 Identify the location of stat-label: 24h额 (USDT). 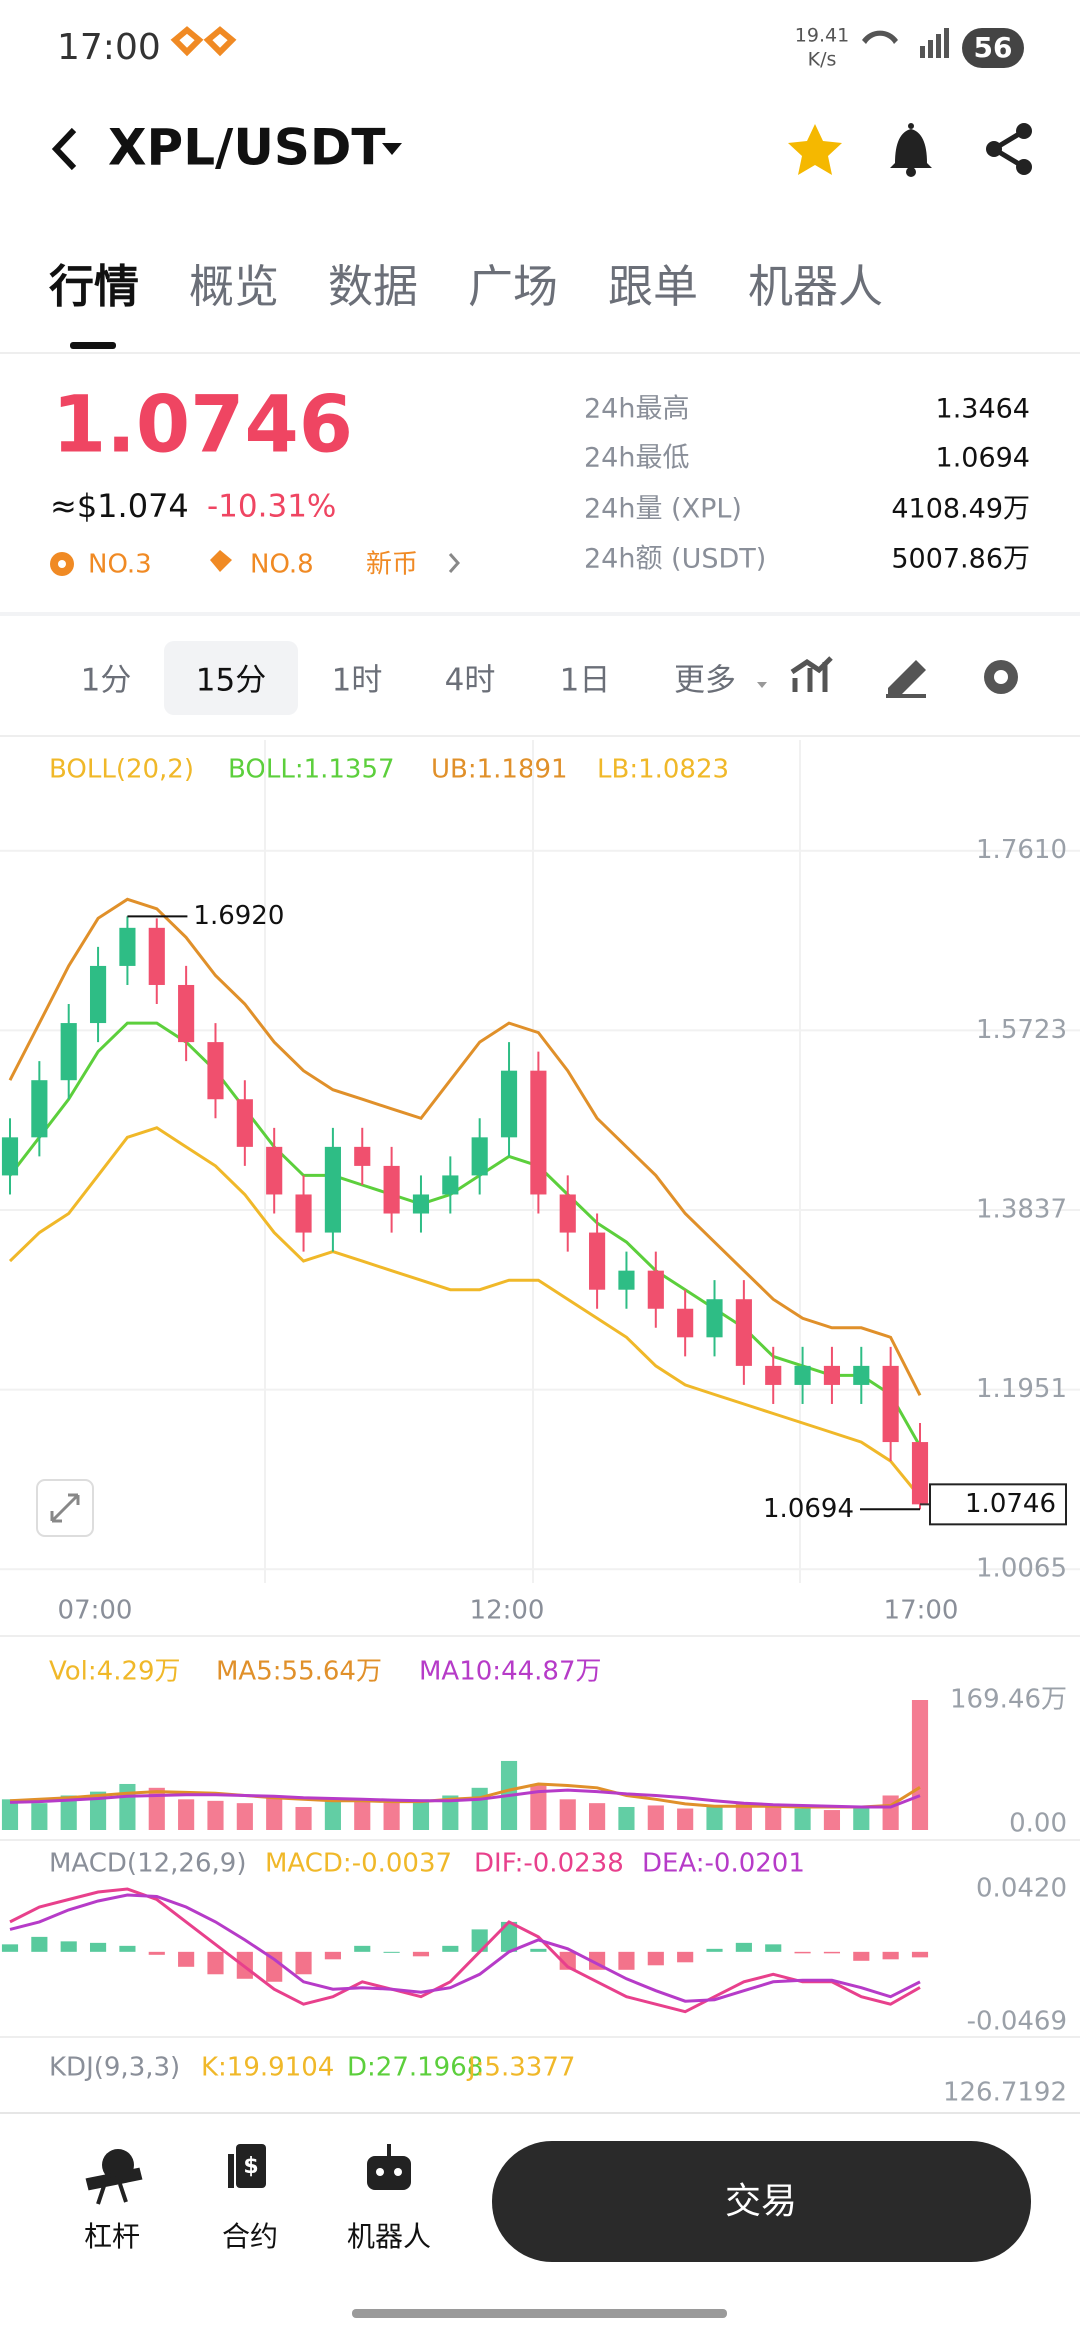
(675, 559).